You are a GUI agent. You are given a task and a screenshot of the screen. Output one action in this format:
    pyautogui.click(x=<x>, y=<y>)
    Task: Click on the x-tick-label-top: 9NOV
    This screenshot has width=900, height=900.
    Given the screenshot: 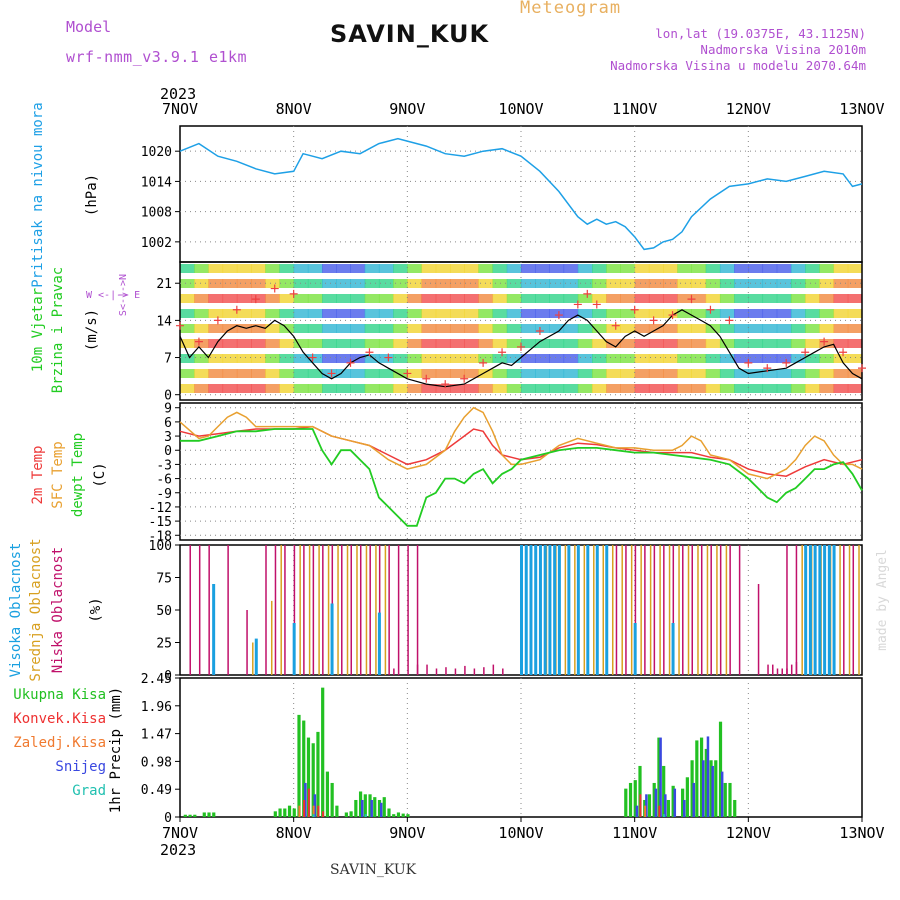 What is the action you would take?
    pyautogui.click(x=407, y=109)
    